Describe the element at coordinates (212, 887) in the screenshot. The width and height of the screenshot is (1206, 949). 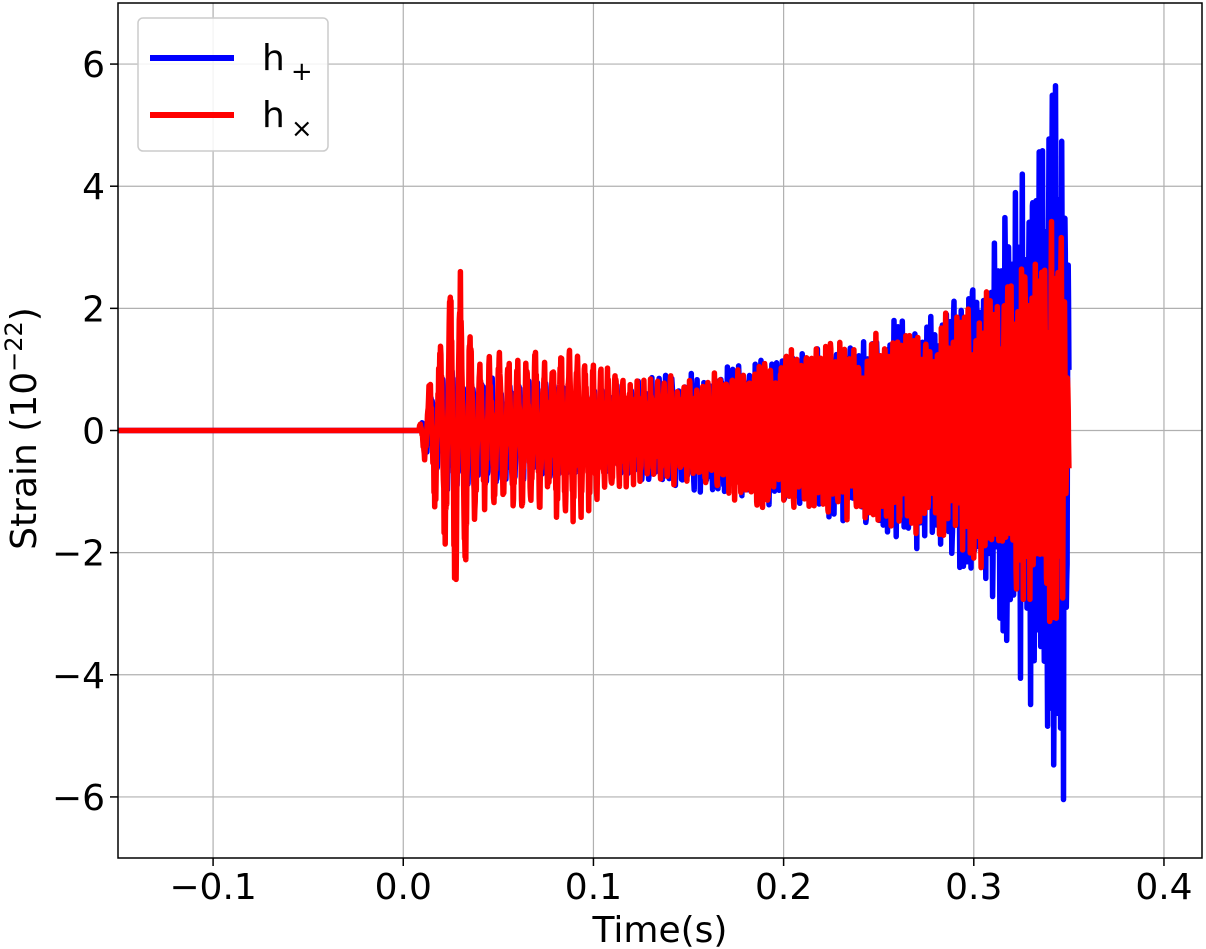
I see `x-tick-label: −0.1` at that location.